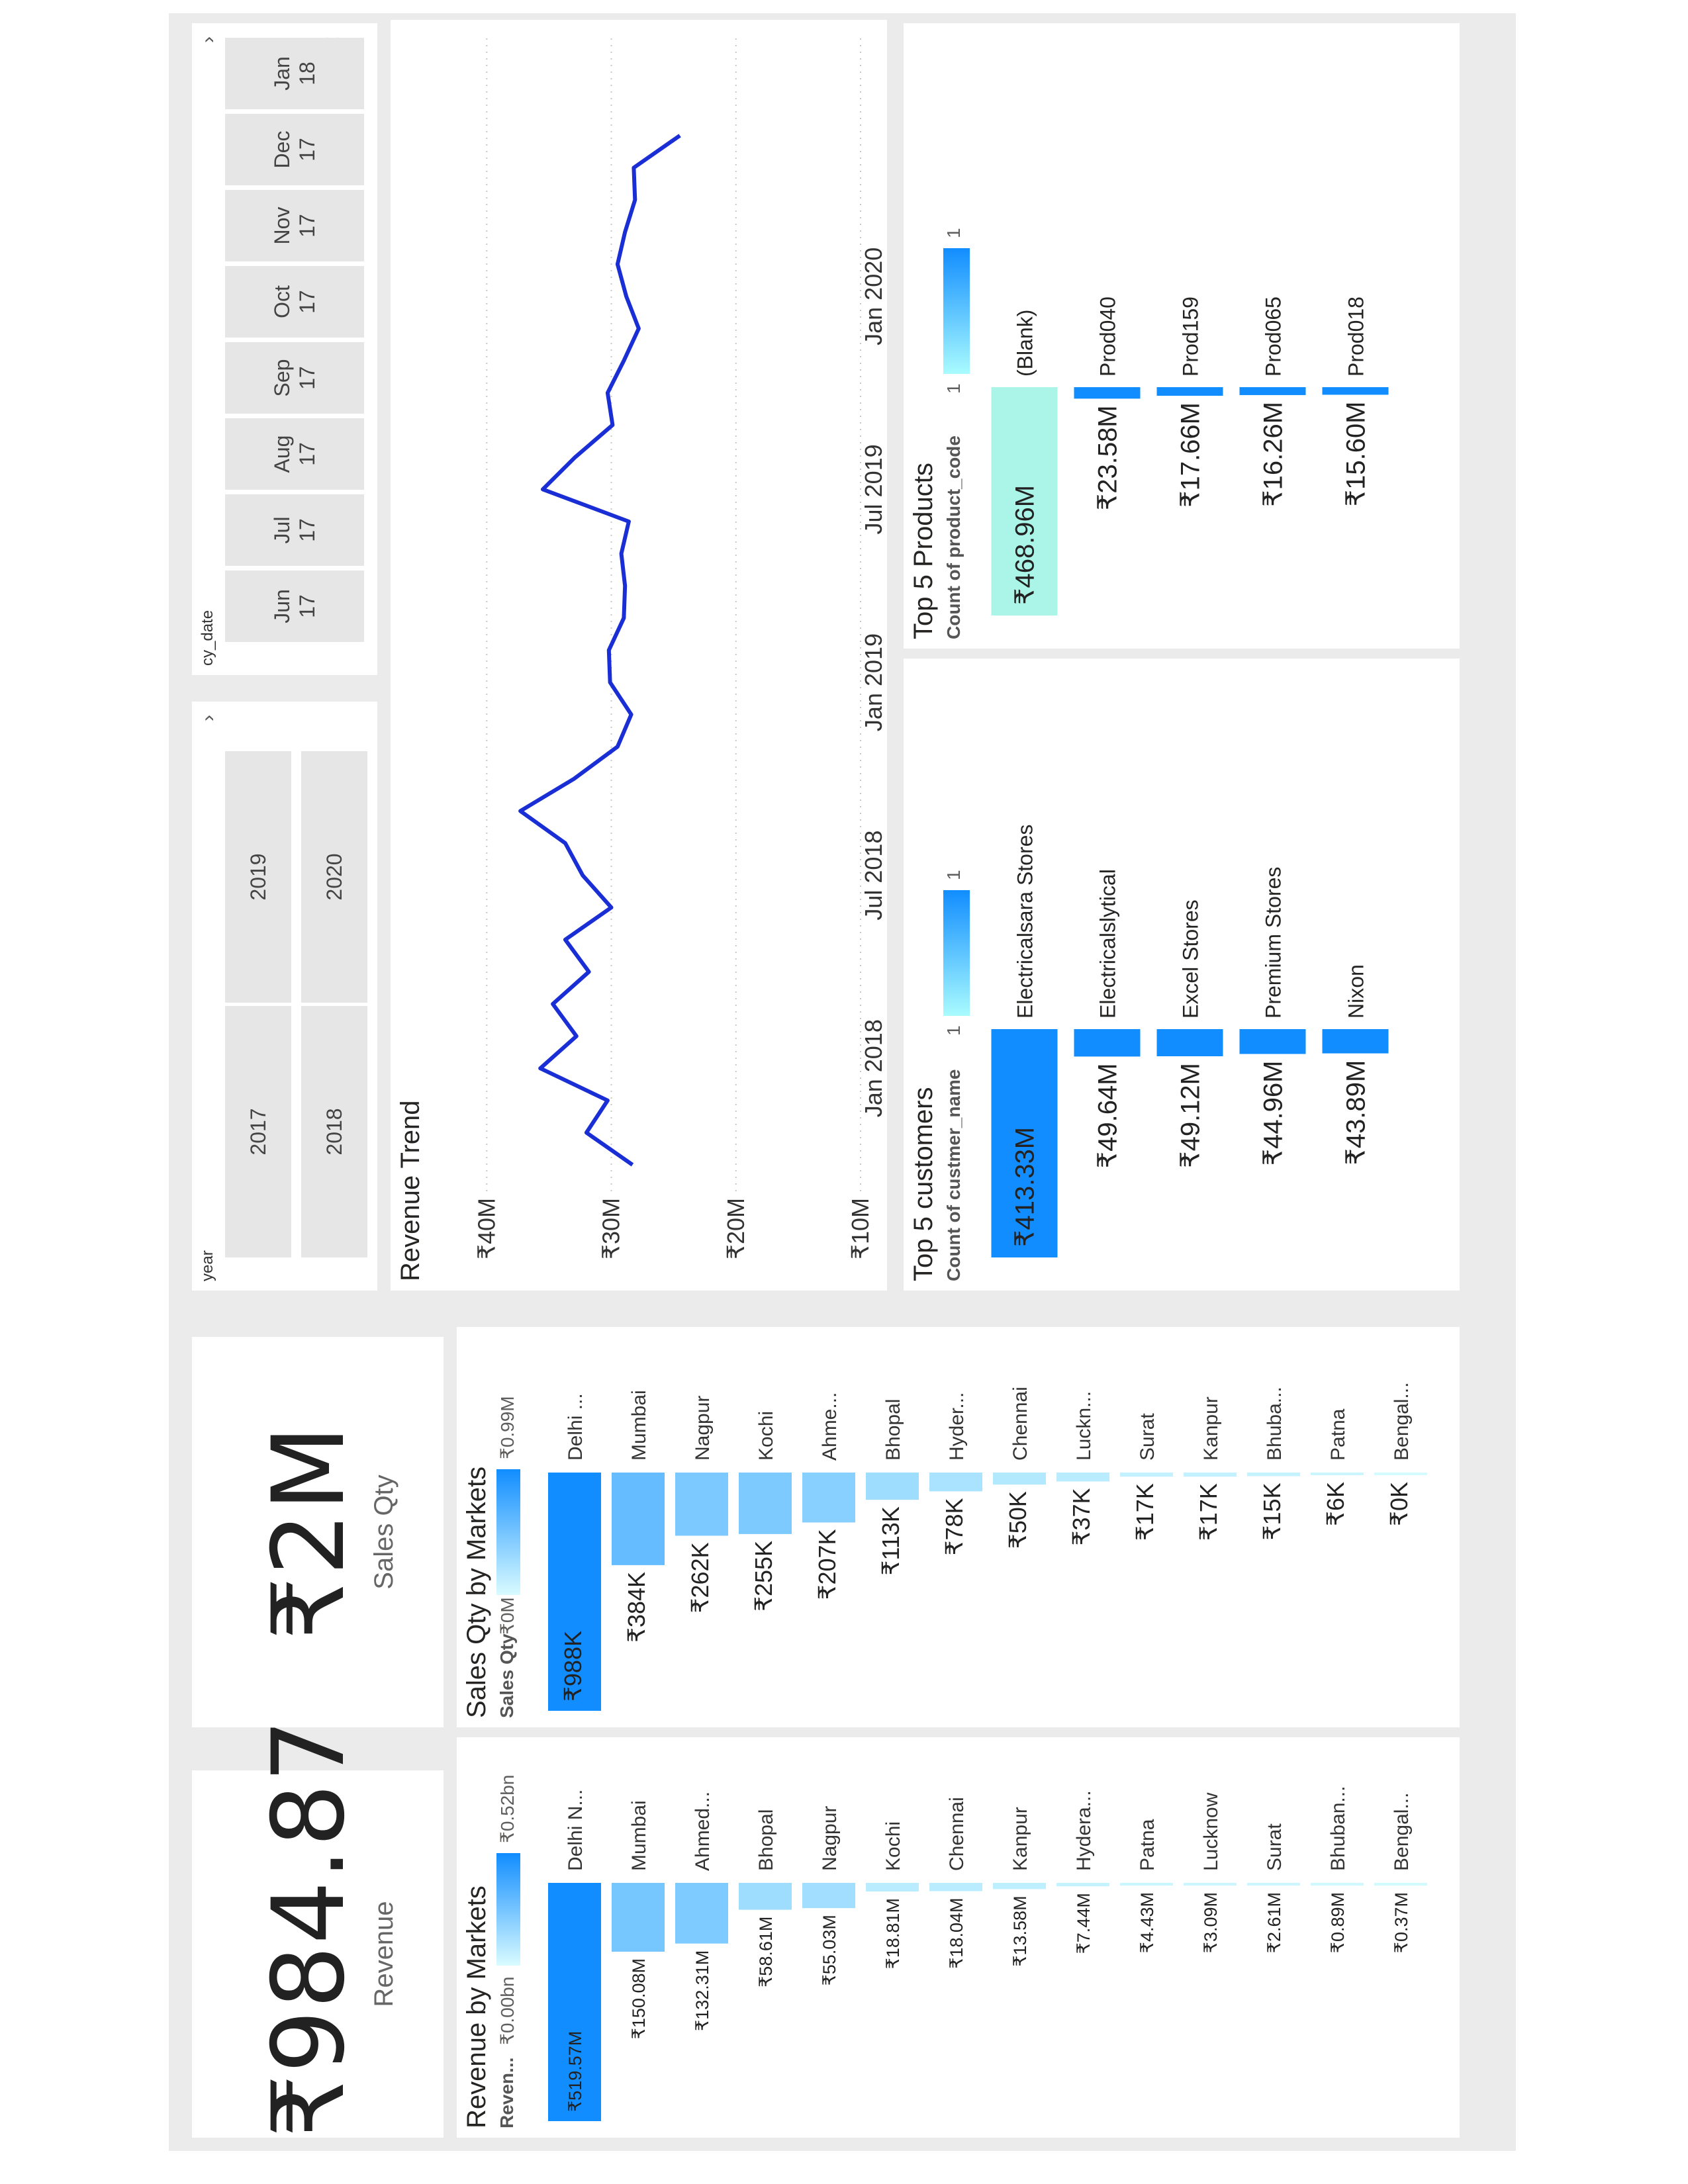  I want to click on date-option: Dec 17, so click(294, 149).